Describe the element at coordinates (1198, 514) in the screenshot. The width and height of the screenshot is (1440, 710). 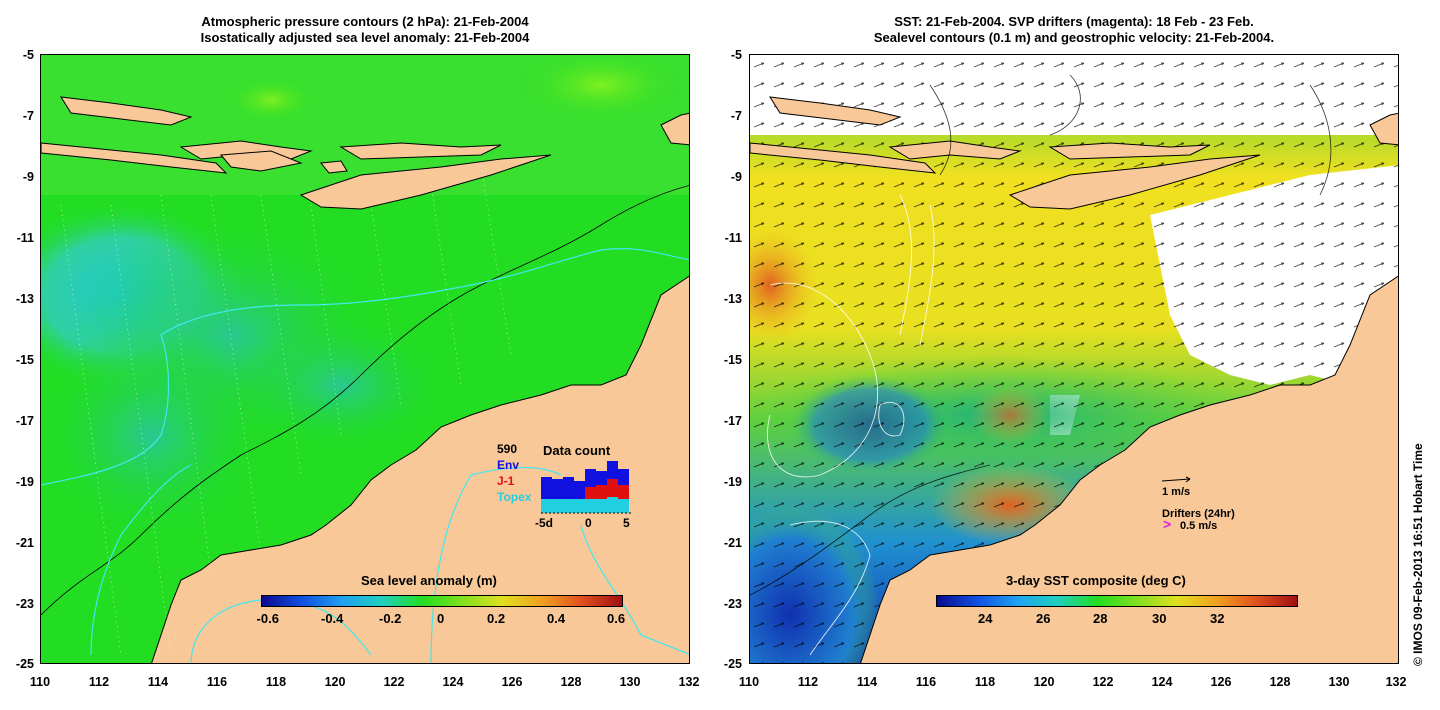
I see `drifters-label: Drifters (24hr)` at that location.